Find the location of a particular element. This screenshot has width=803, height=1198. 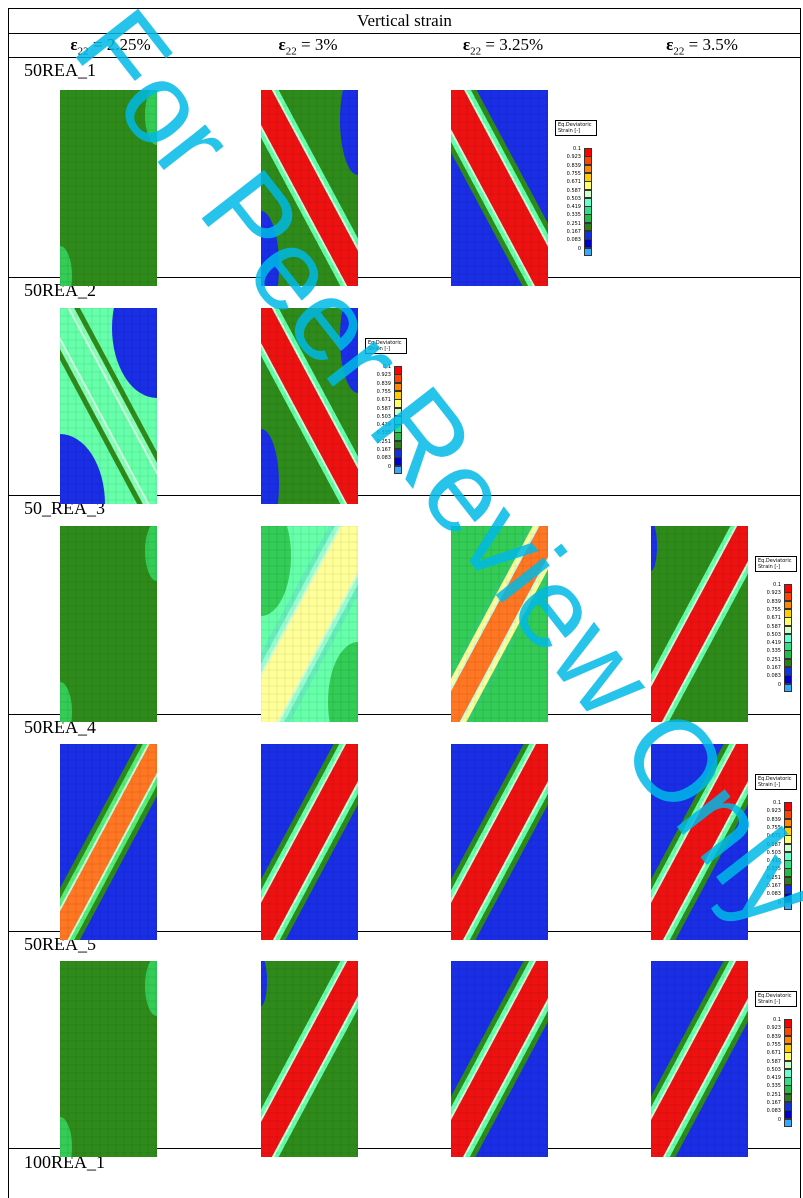

contour-plot-r4-c3 is located at coordinates (499, 842).